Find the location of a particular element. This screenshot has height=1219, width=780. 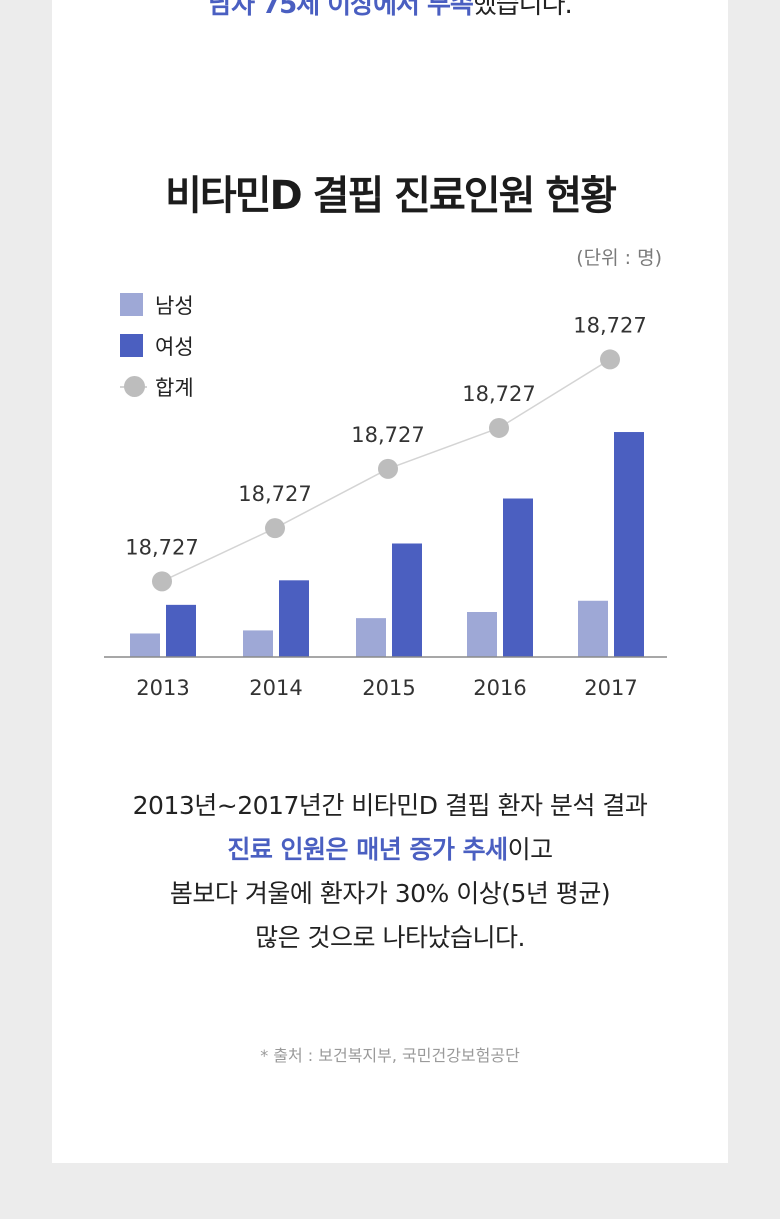

legend-swatch-male is located at coordinates (131, 304).